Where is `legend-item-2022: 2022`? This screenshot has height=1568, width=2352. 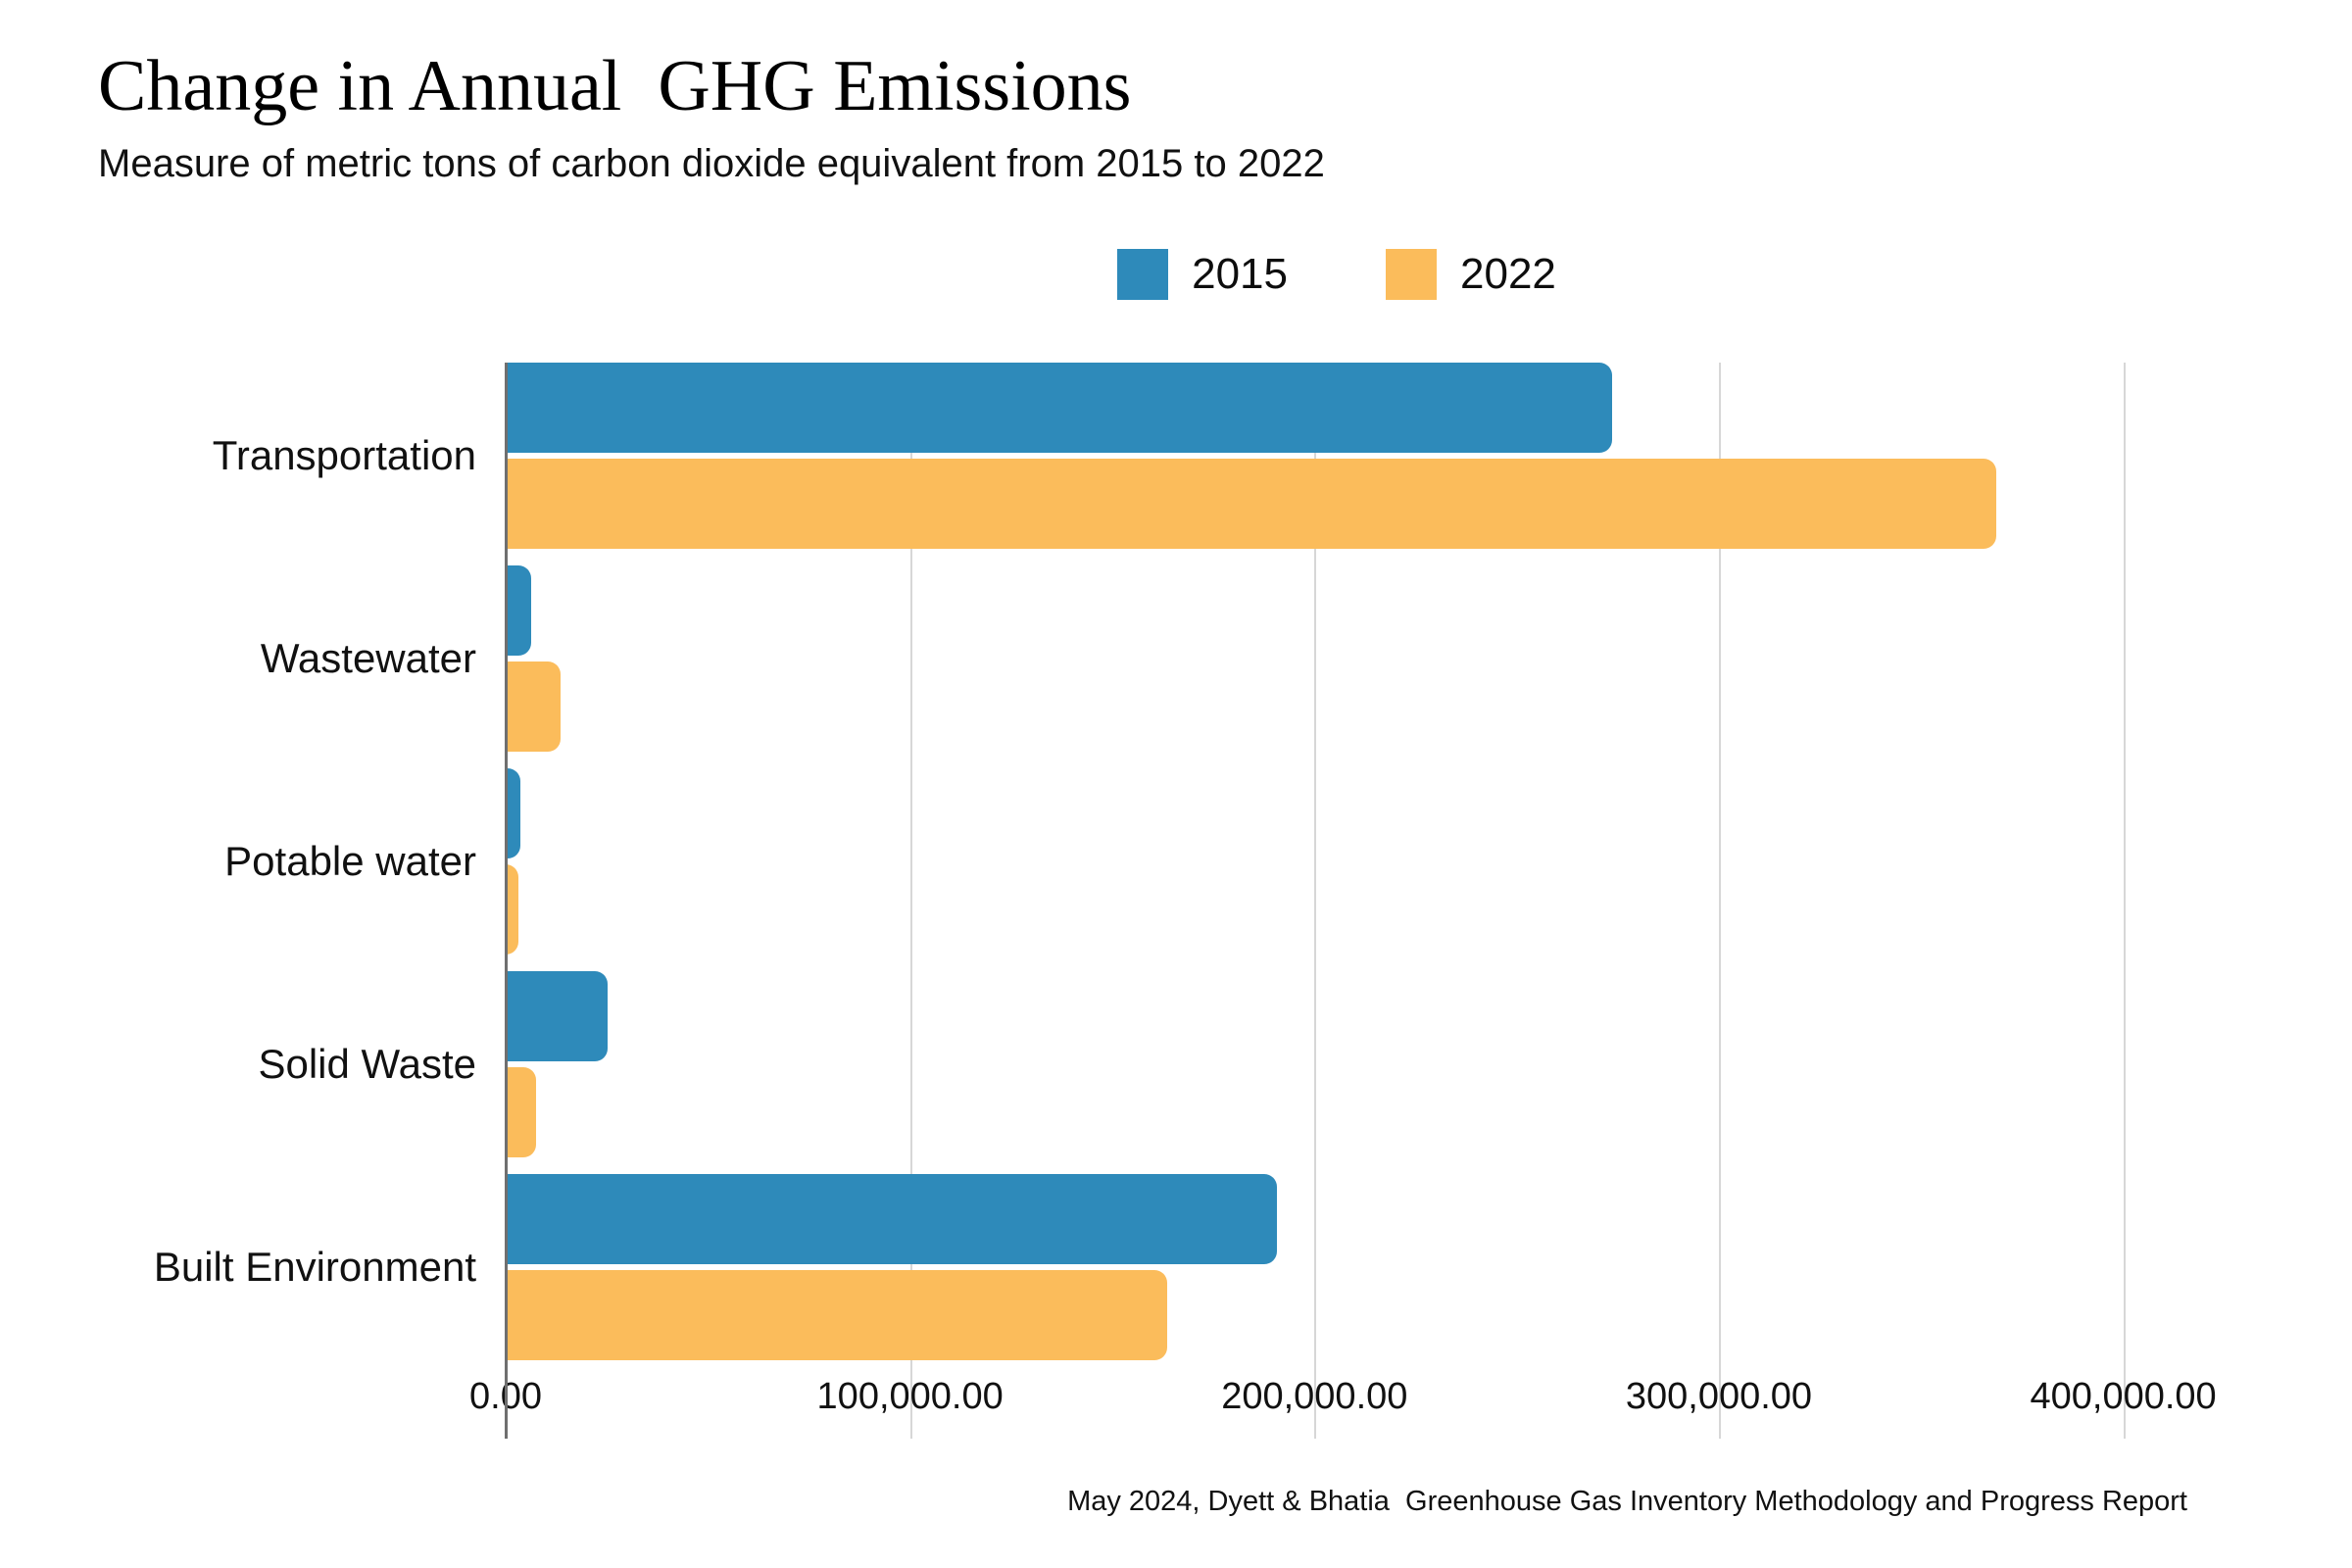
legend-item-2022: 2022 is located at coordinates (1471, 274).